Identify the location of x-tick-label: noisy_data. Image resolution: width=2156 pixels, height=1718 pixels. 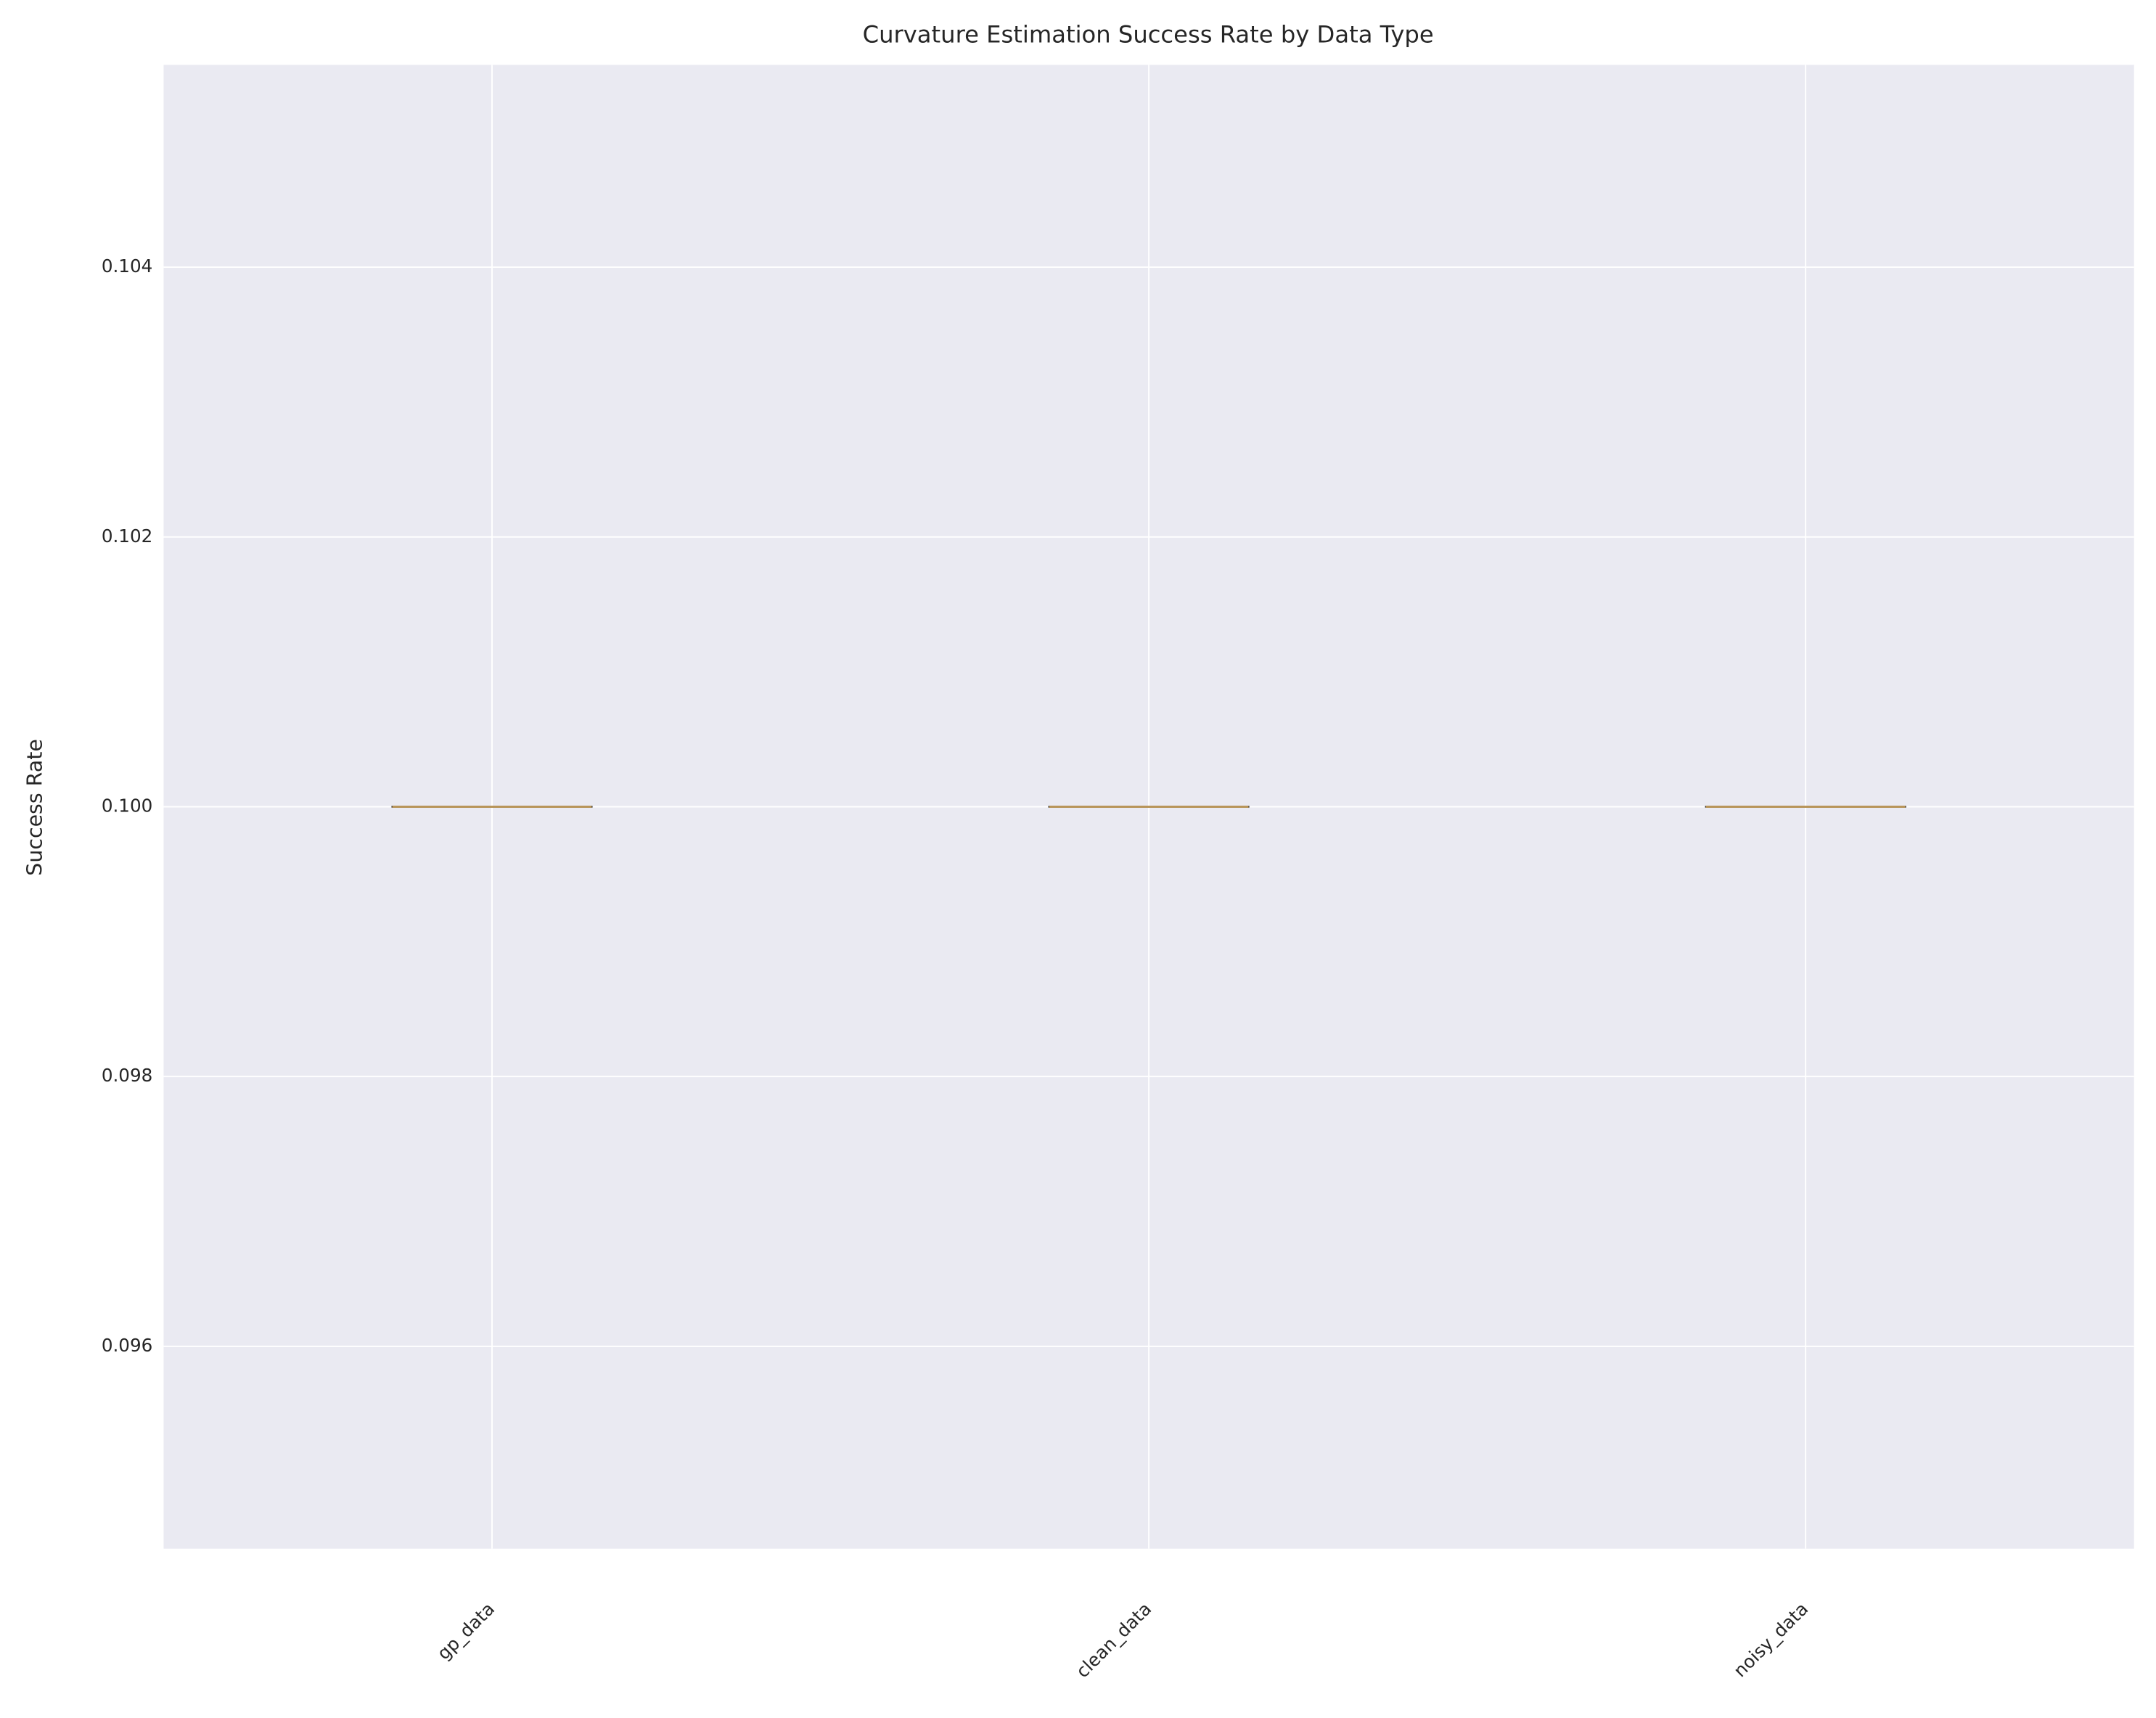
(1770, 1640).